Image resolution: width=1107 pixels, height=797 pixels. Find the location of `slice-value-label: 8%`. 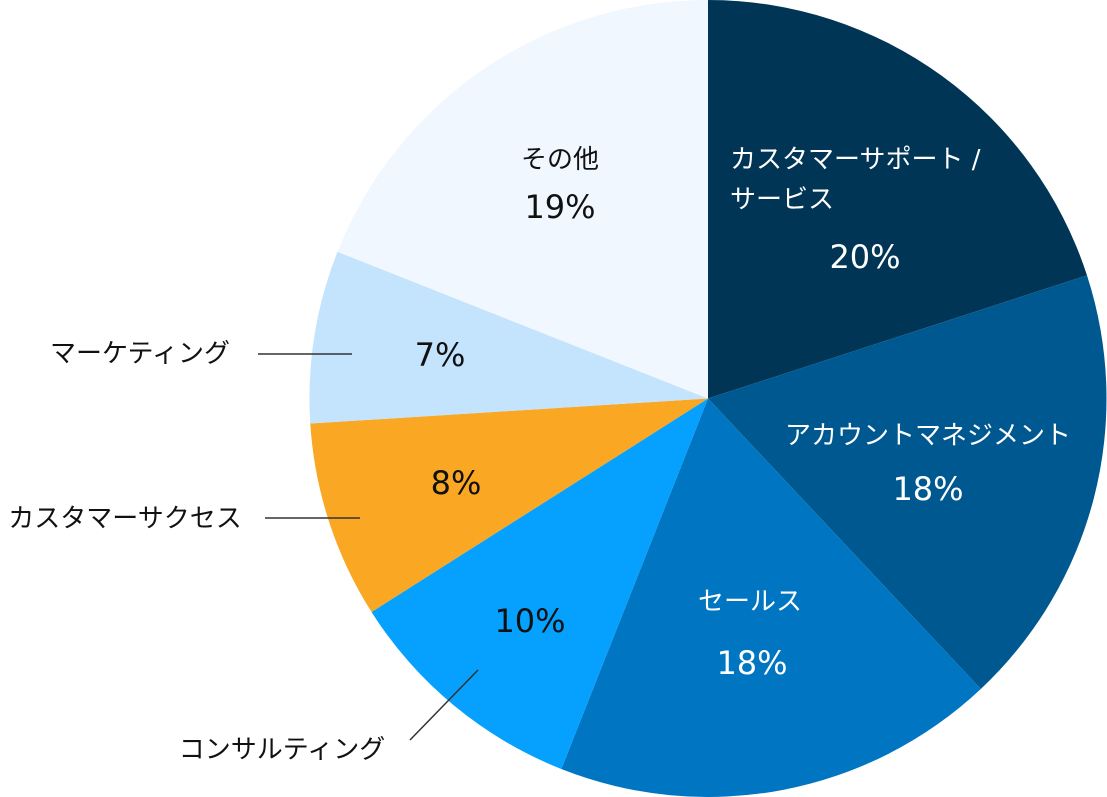

slice-value-label: 8% is located at coordinates (456, 483).